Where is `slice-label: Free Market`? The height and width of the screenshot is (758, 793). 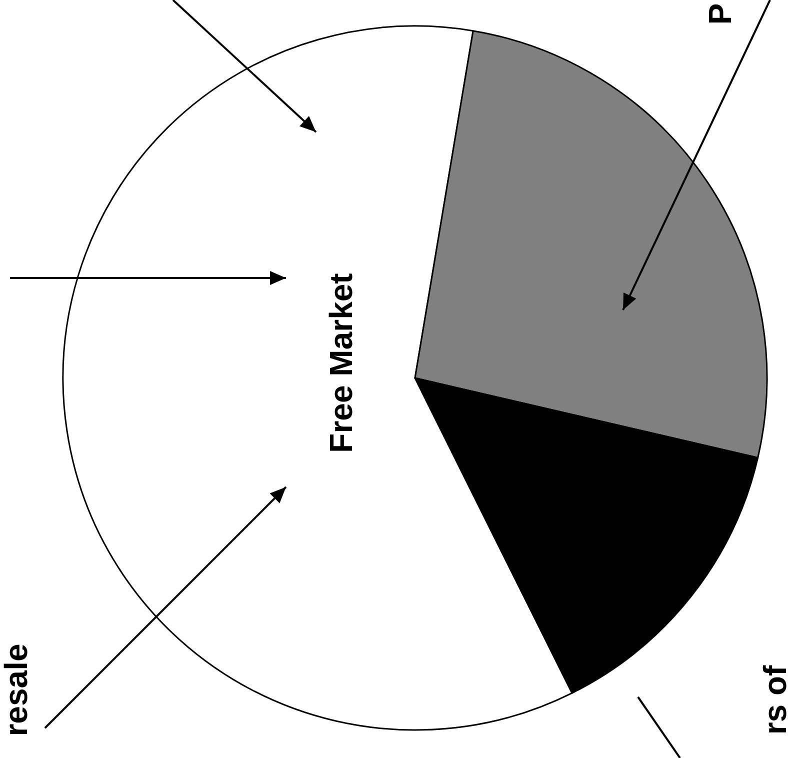 slice-label: Free Market is located at coordinates (341, 362).